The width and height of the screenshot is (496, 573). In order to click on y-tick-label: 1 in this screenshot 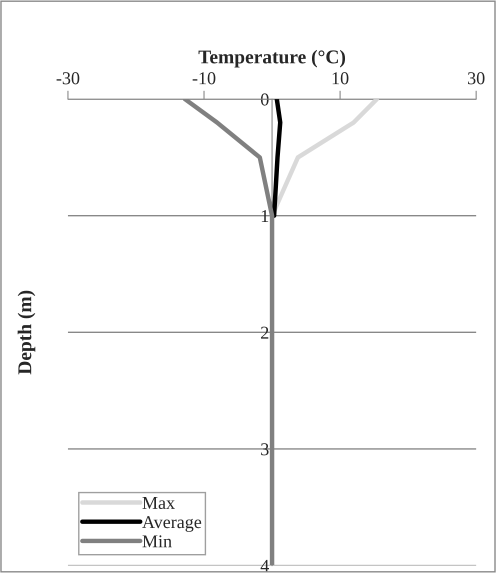, I will do `click(265, 216)`.